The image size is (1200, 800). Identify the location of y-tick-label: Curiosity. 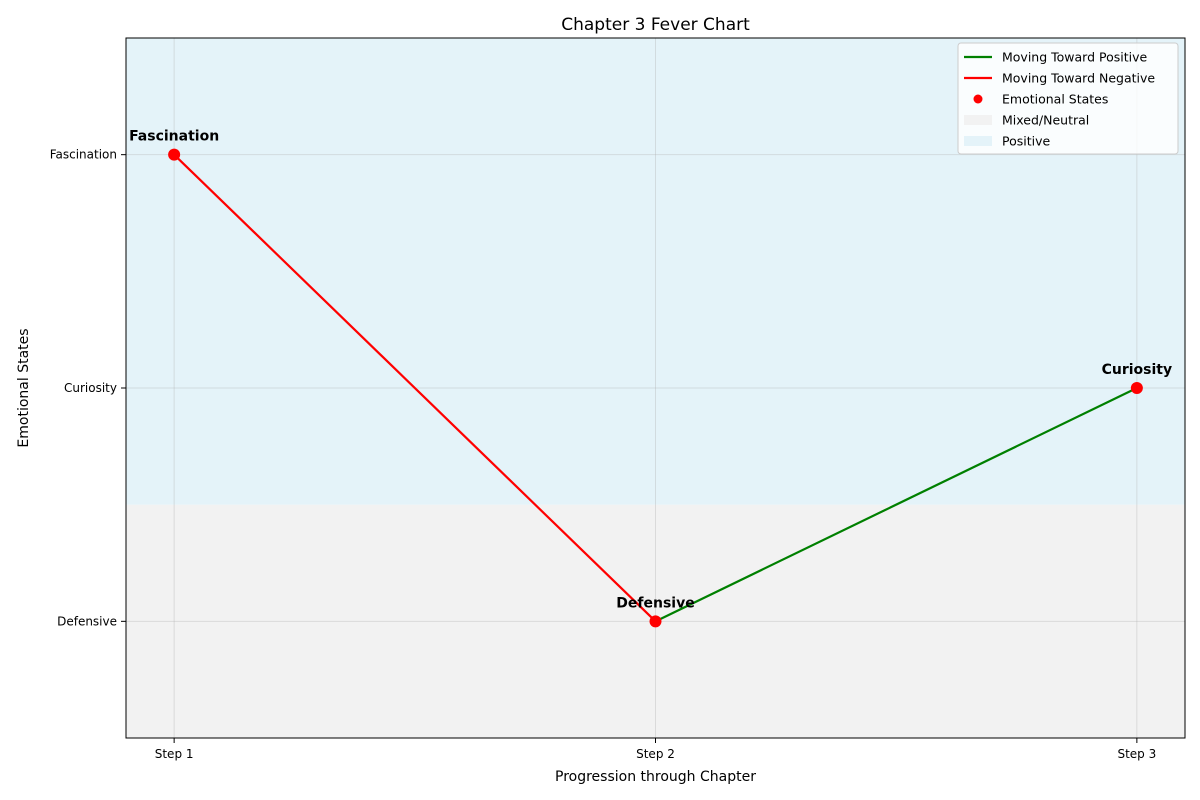
(90, 388).